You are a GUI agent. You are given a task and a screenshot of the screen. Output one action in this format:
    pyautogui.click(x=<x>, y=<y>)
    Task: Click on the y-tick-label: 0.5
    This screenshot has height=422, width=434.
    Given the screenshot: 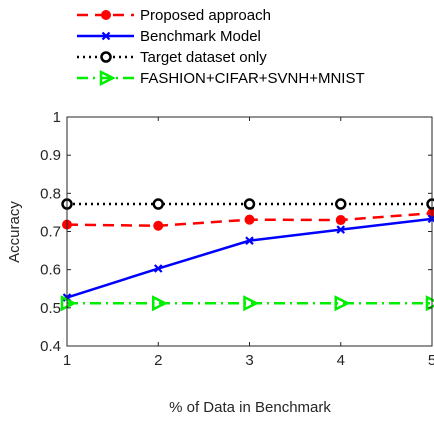 What is the action you would take?
    pyautogui.click(x=50, y=308)
    